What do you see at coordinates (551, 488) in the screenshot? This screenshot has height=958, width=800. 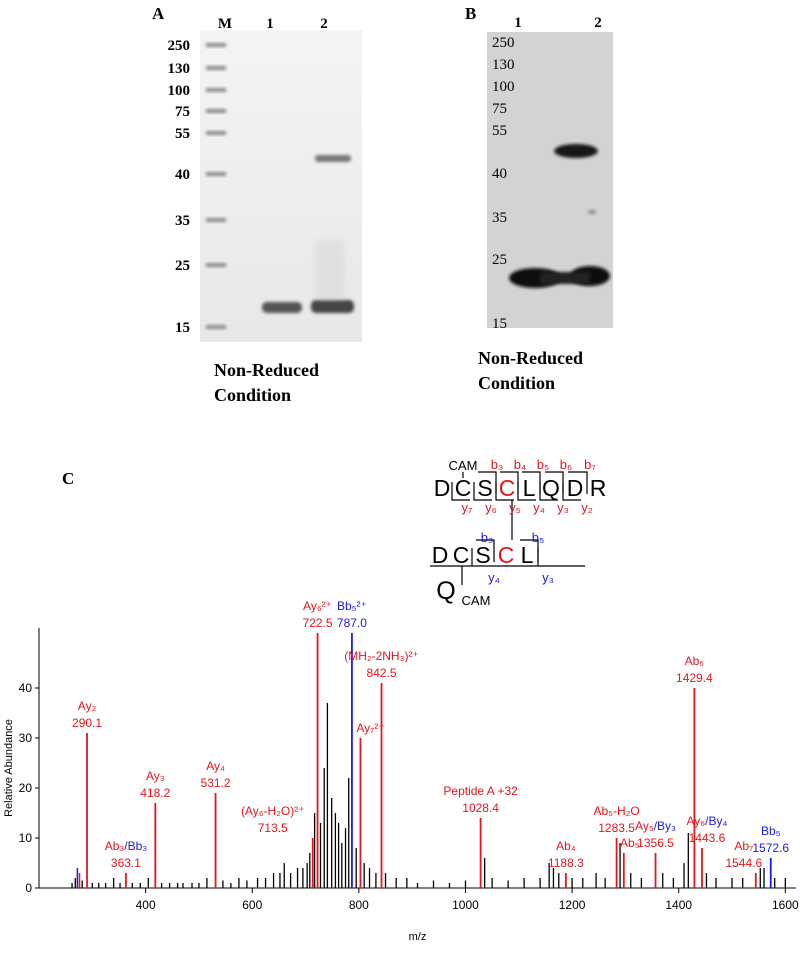 I see `residue: Q` at bounding box center [551, 488].